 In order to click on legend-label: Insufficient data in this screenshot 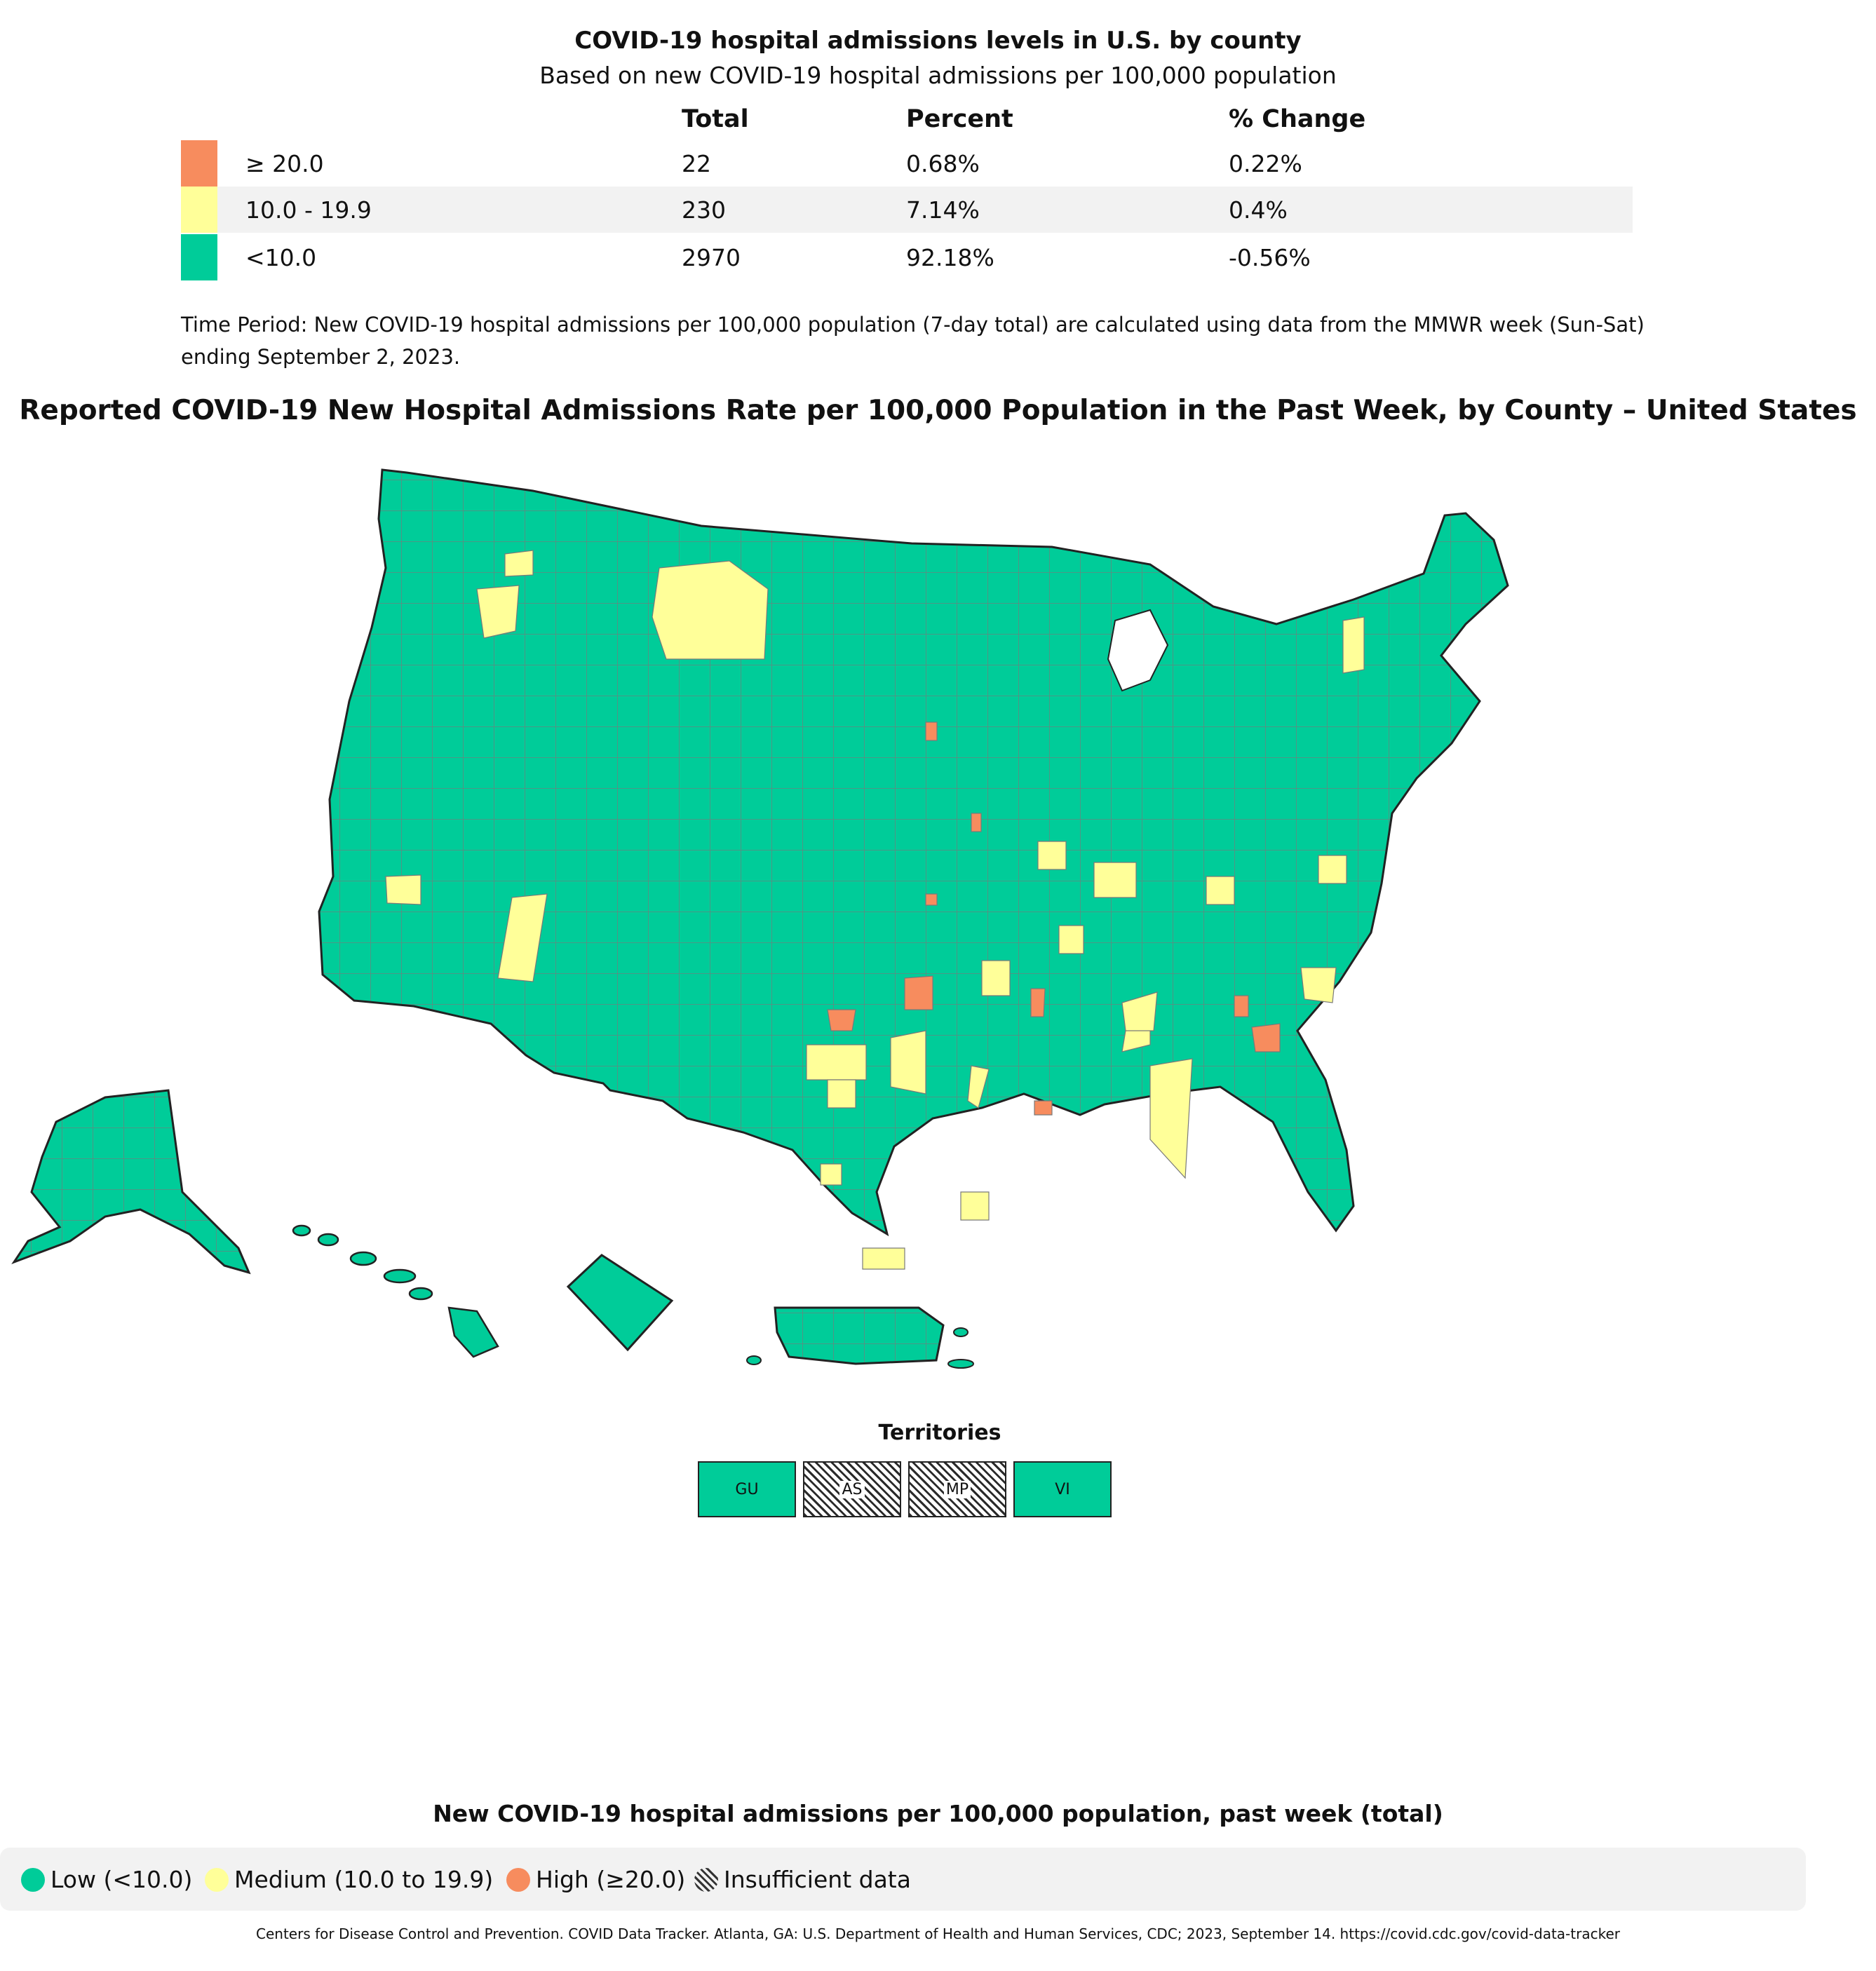, I will do `click(817, 1879)`.